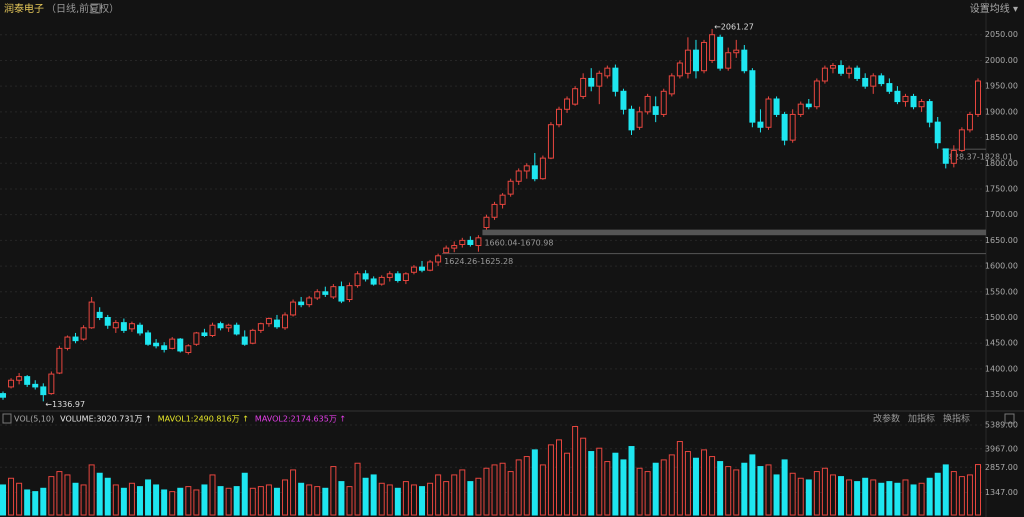 This screenshot has width=1024, height=517. What do you see at coordinates (978, 156) in the screenshot?
I see `gap-label: 1828.37-1828.01` at bounding box center [978, 156].